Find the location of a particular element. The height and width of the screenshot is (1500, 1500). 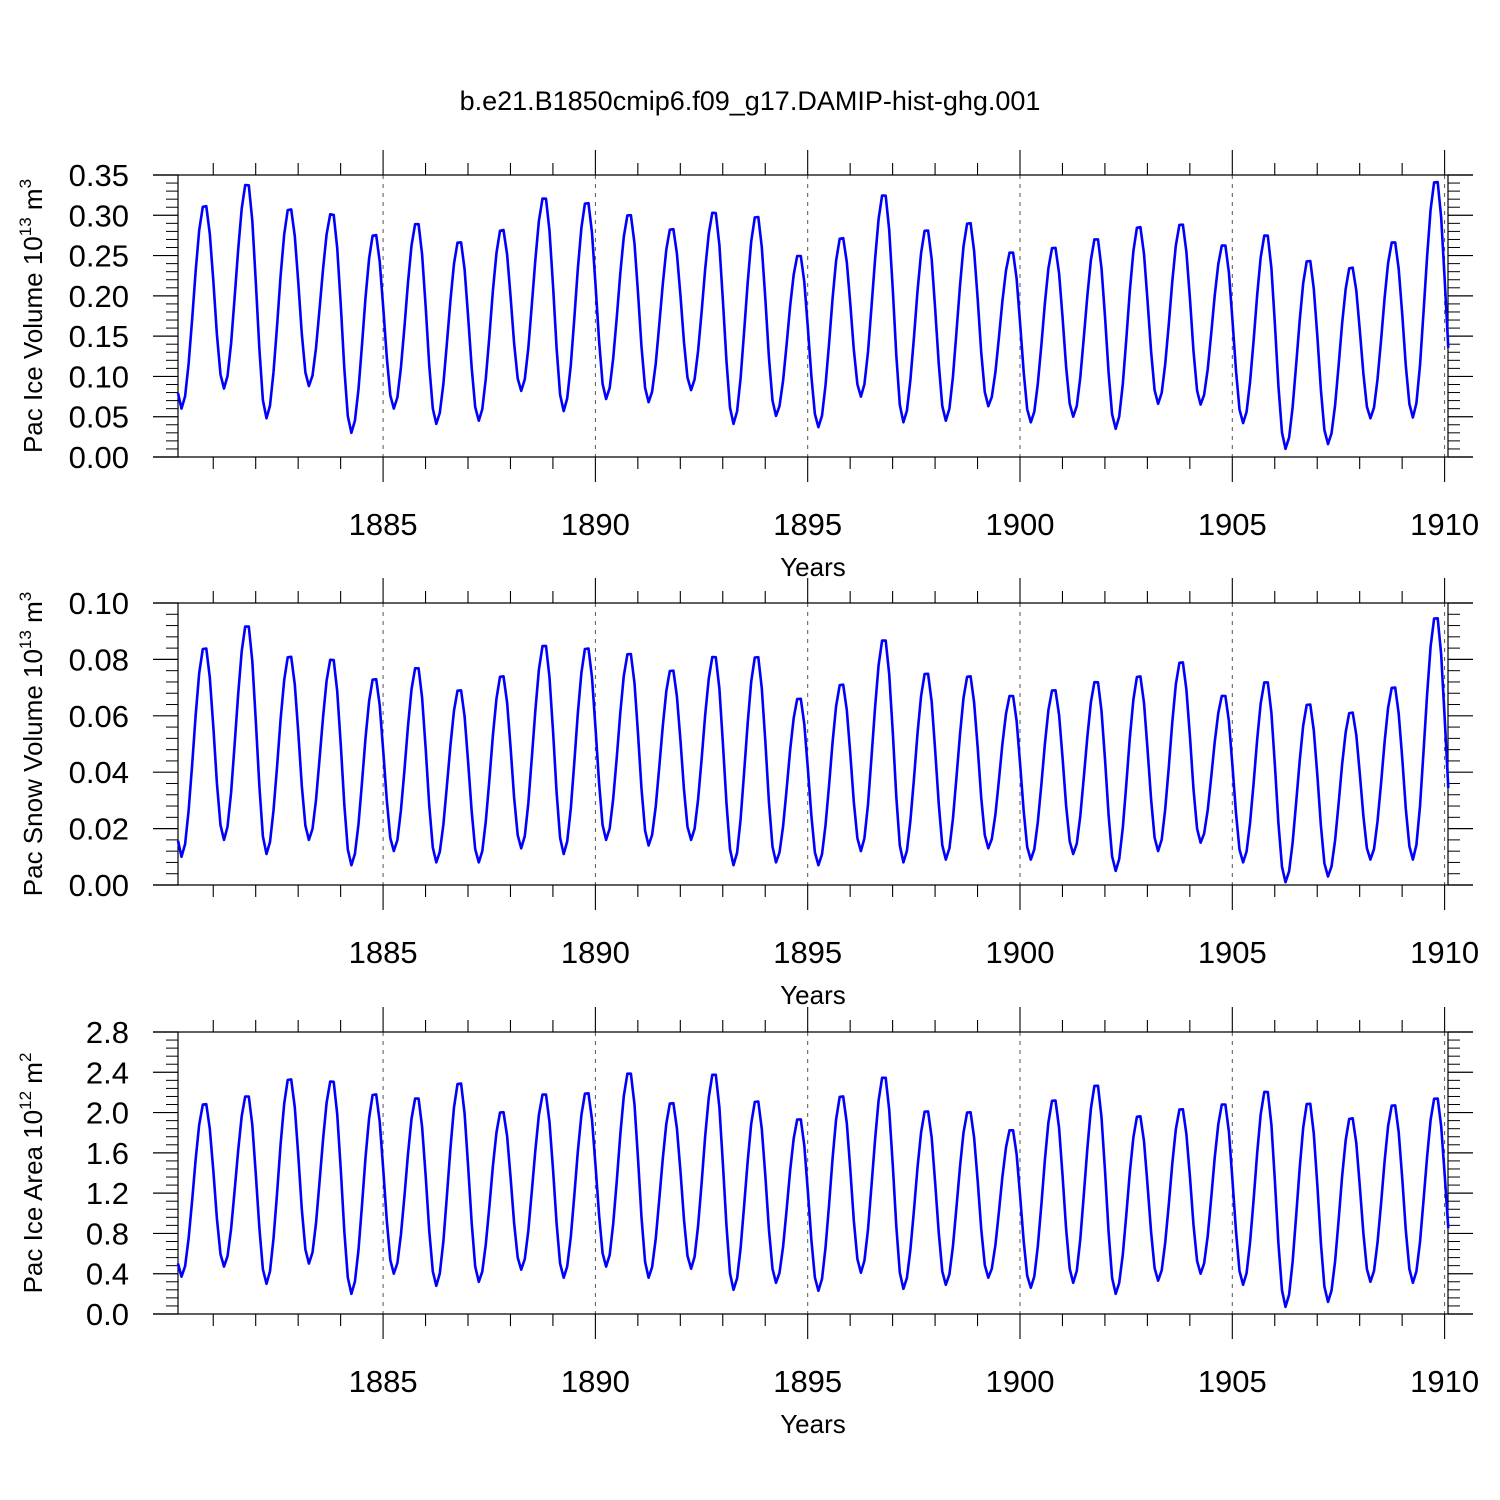

y-tick-label: 1.2 is located at coordinates (107, 1193).